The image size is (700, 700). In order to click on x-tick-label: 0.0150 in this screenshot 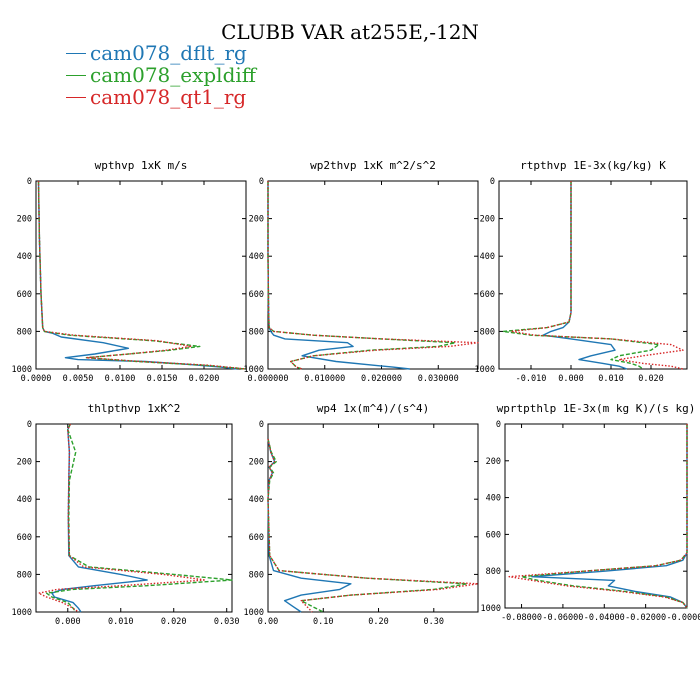, I will do `click(162, 379)`.